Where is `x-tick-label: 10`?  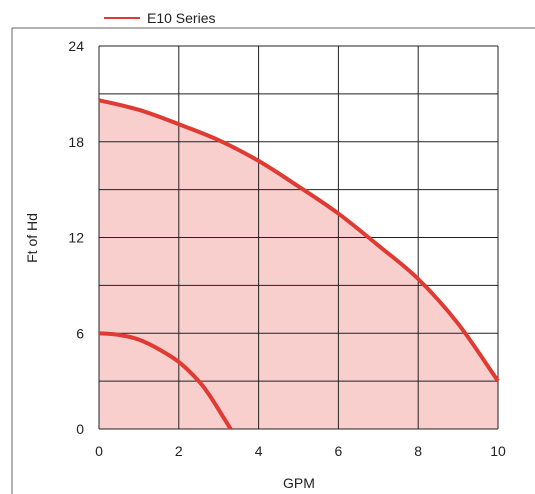 x-tick-label: 10 is located at coordinates (498, 451).